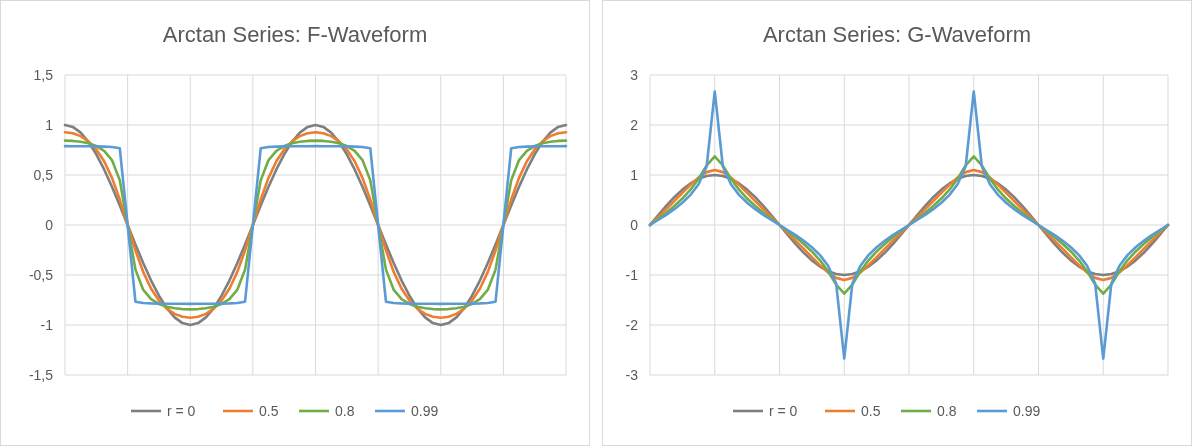 The width and height of the screenshot is (1192, 448). What do you see at coordinates (632, 324) in the screenshot?
I see `y-tick-label: -2` at bounding box center [632, 324].